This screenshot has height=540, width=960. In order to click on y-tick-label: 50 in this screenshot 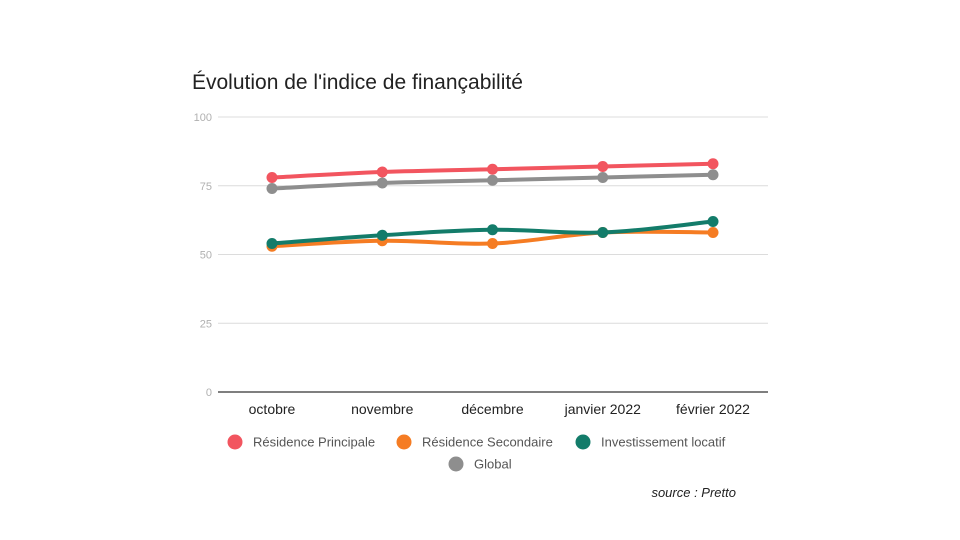, I will do `click(206, 256)`.